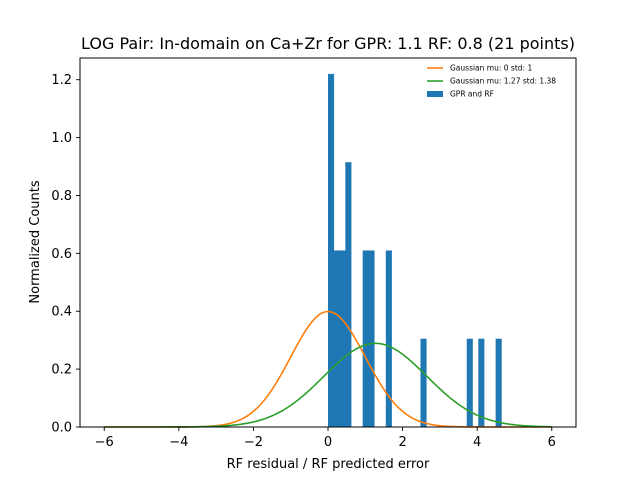  What do you see at coordinates (104, 442) in the screenshot?
I see `x-tick-label: −6` at bounding box center [104, 442].